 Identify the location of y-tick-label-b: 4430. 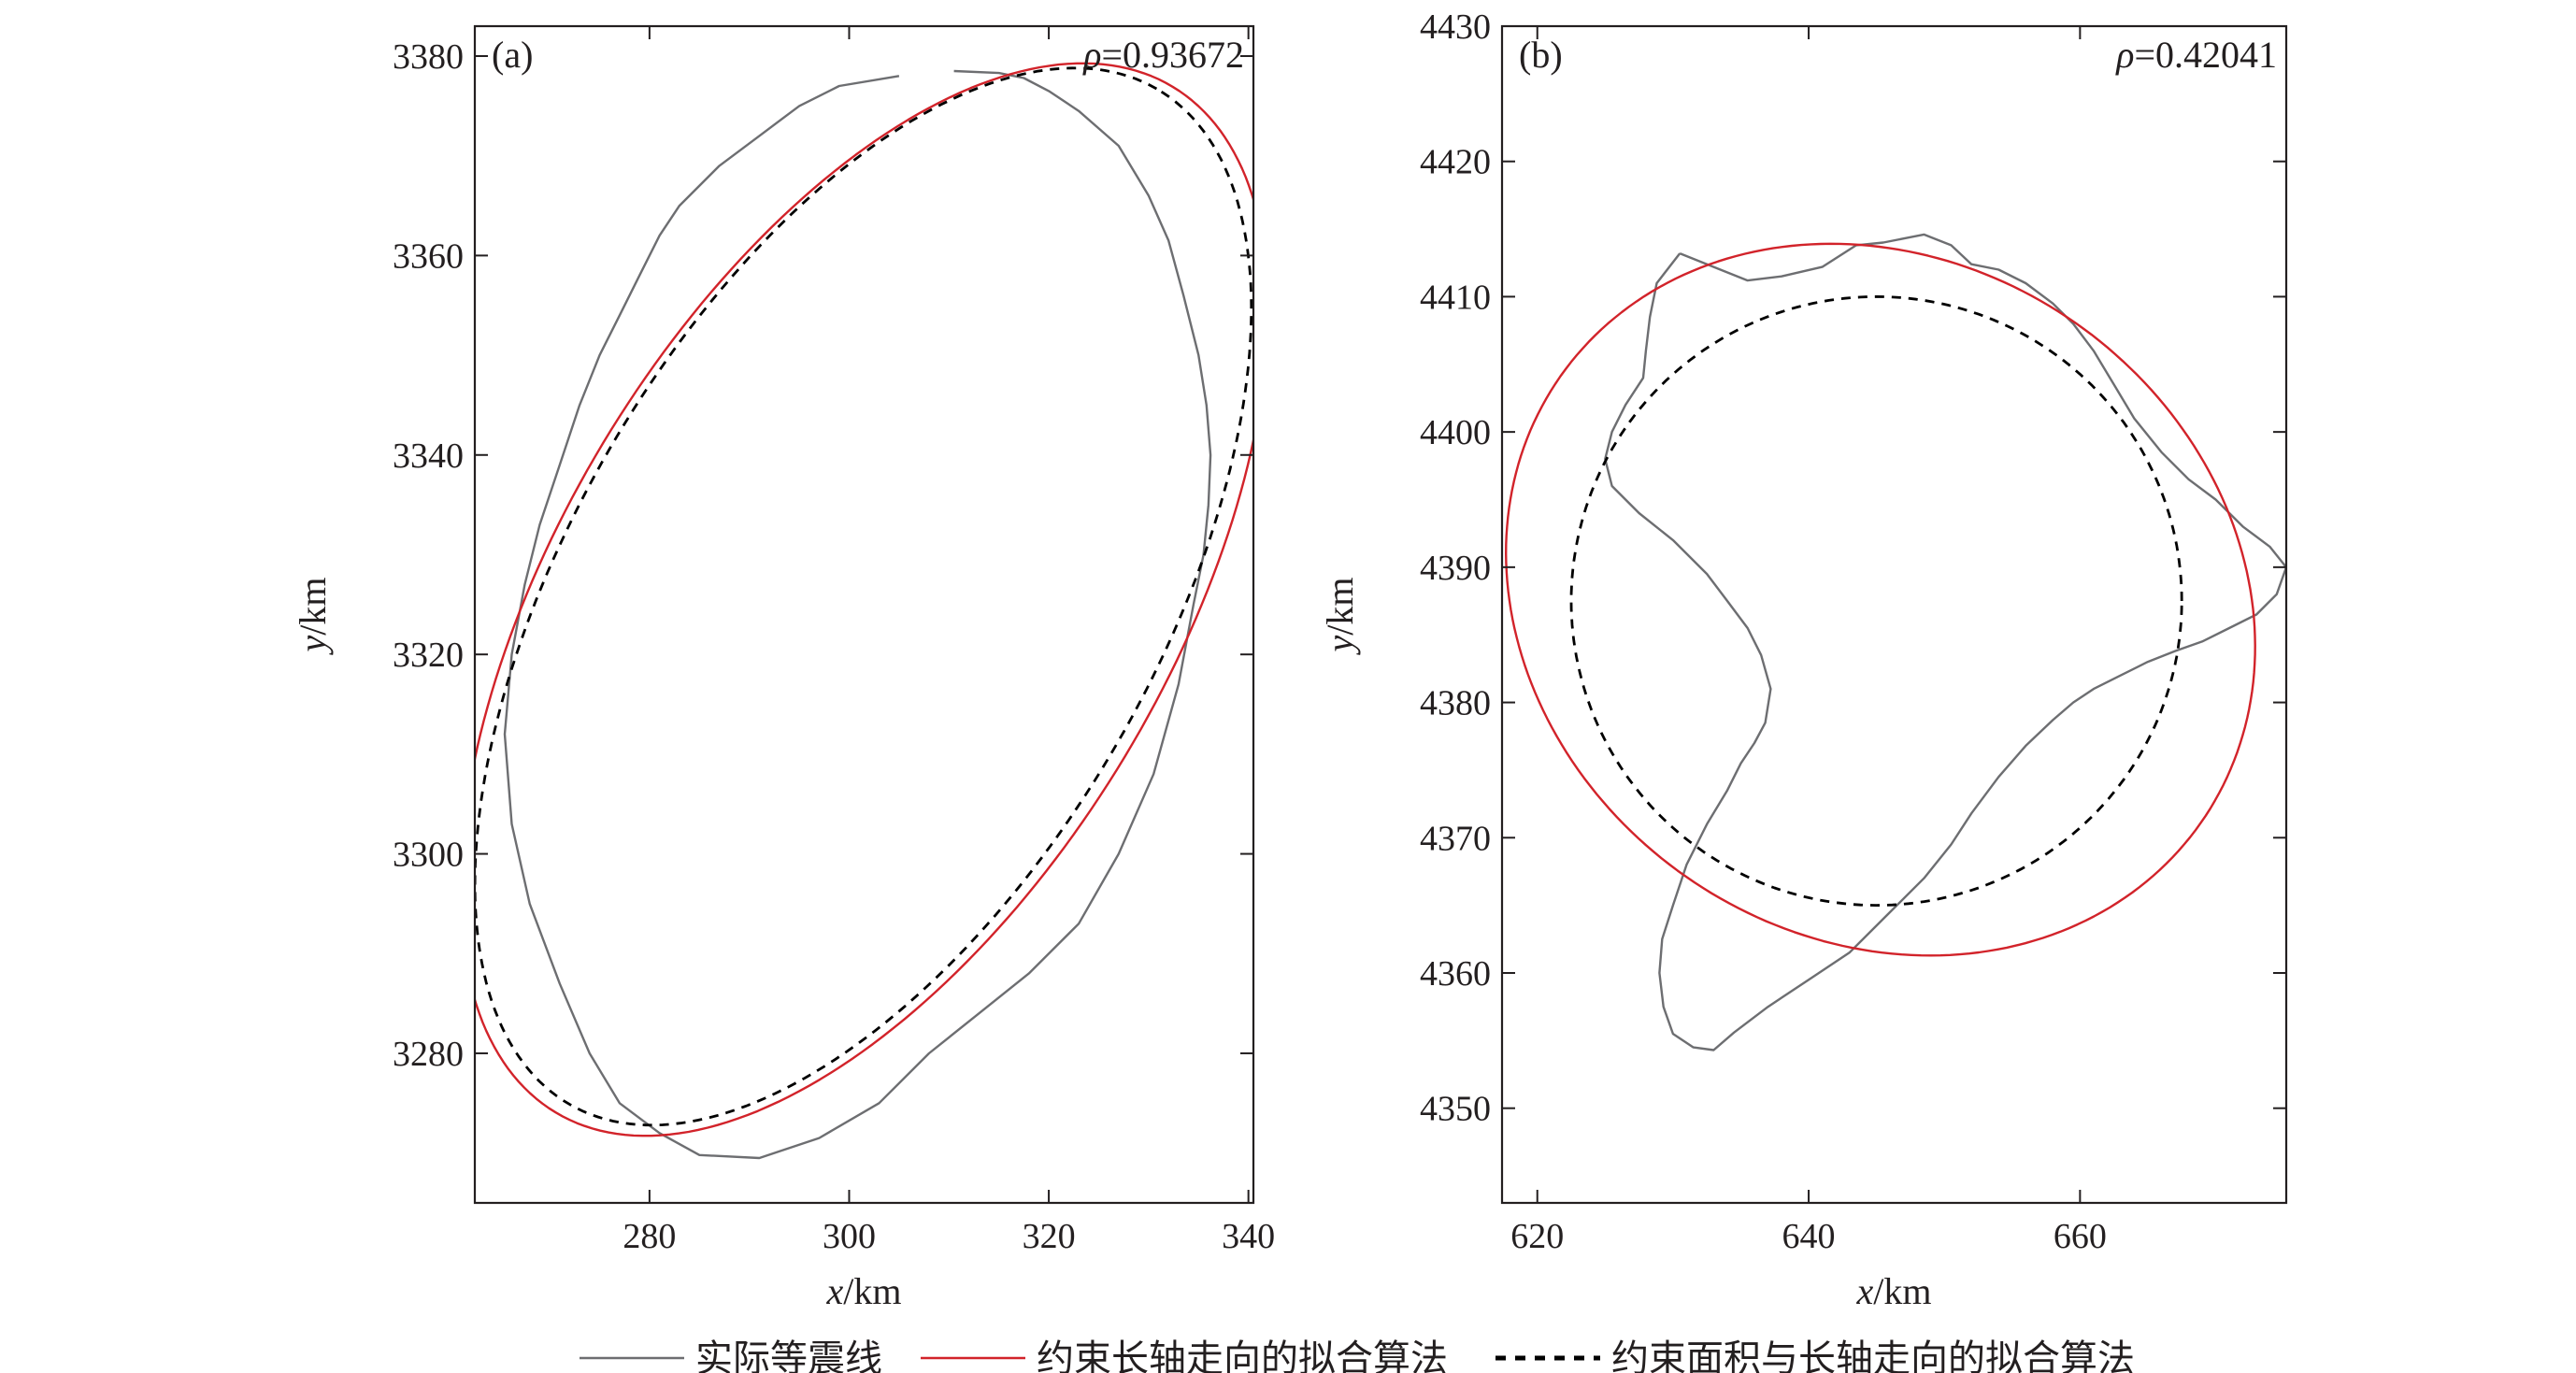
(1455, 27).